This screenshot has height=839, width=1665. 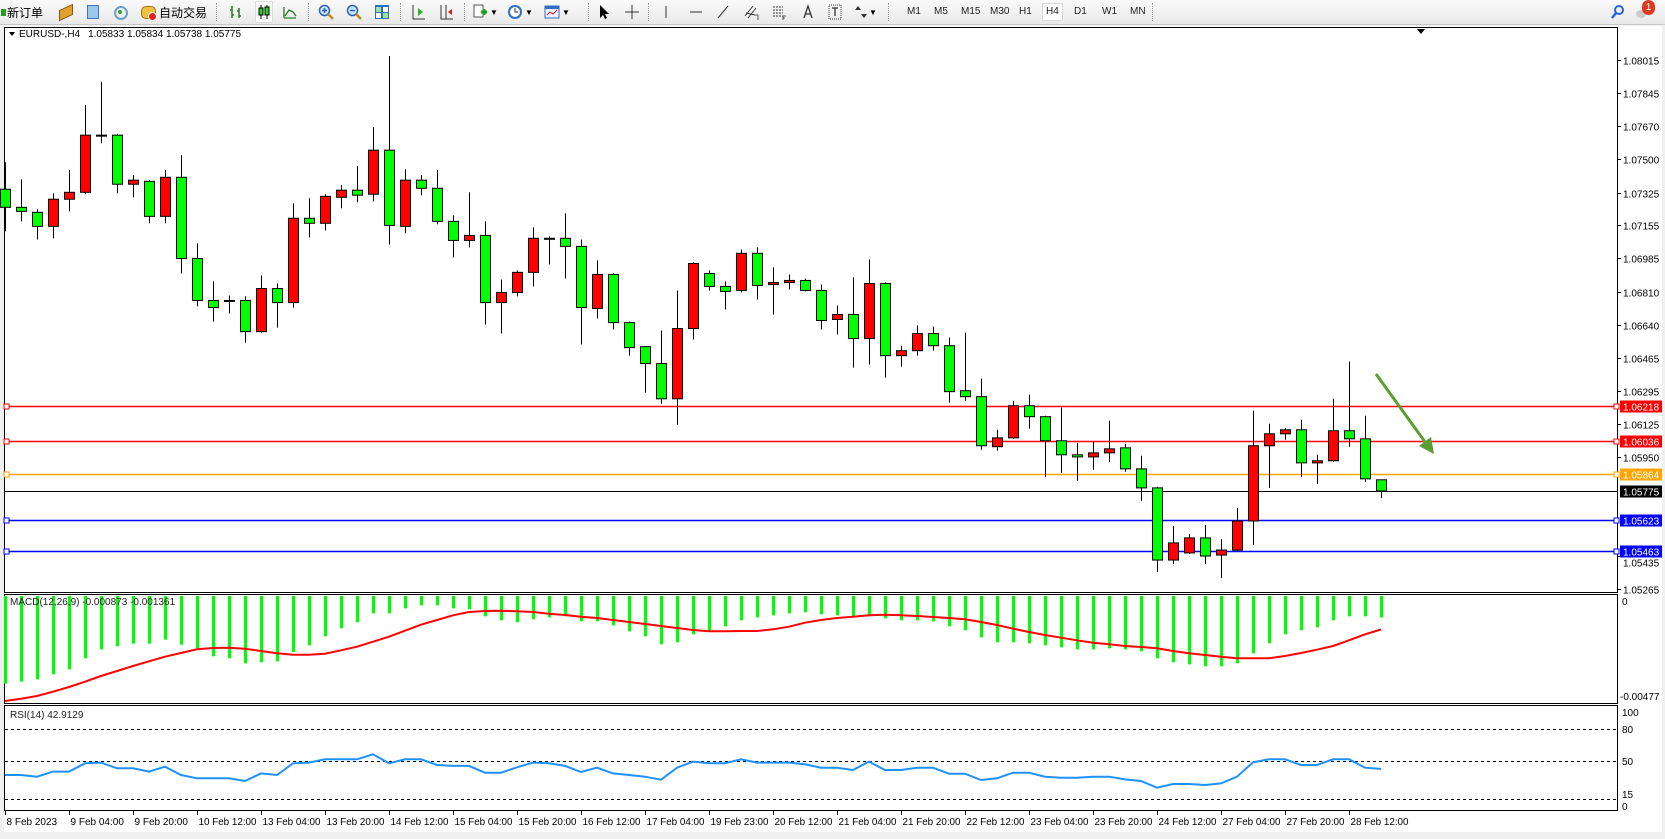 What do you see at coordinates (1641, 260) in the screenshot?
I see `price-axis-label: 1.06985` at bounding box center [1641, 260].